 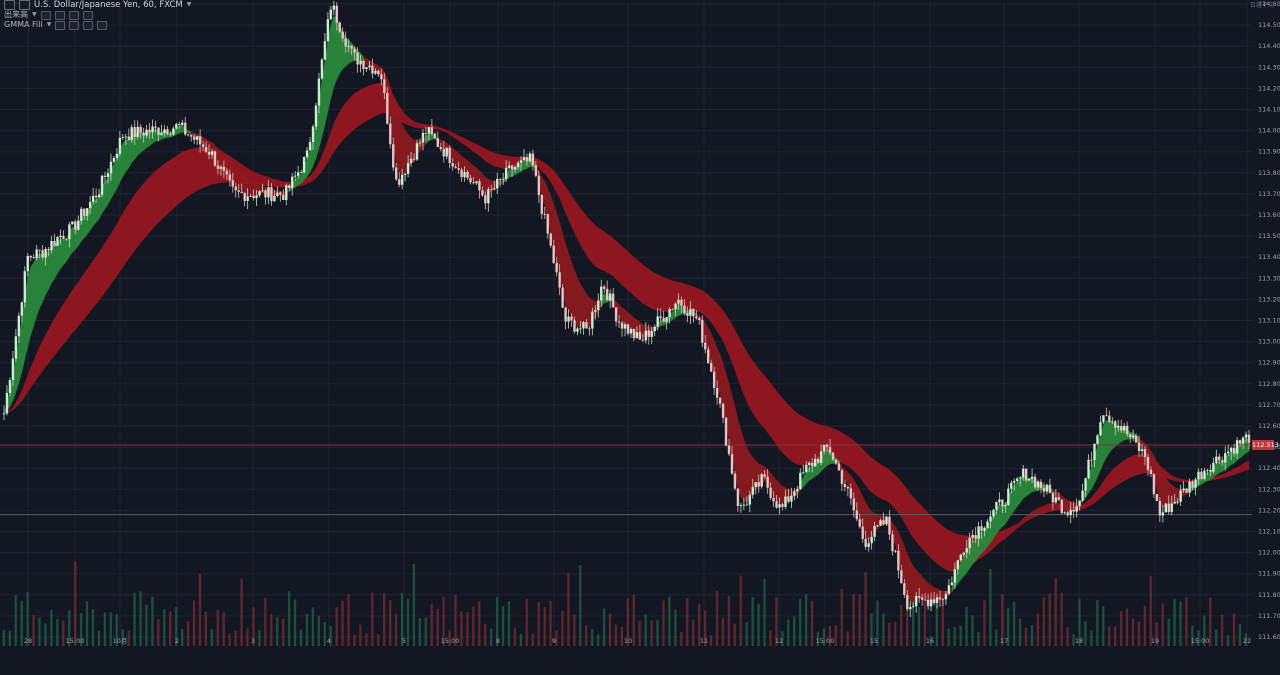 What do you see at coordinates (9, 5) in the screenshot?
I see `collapse-icon` at bounding box center [9, 5].